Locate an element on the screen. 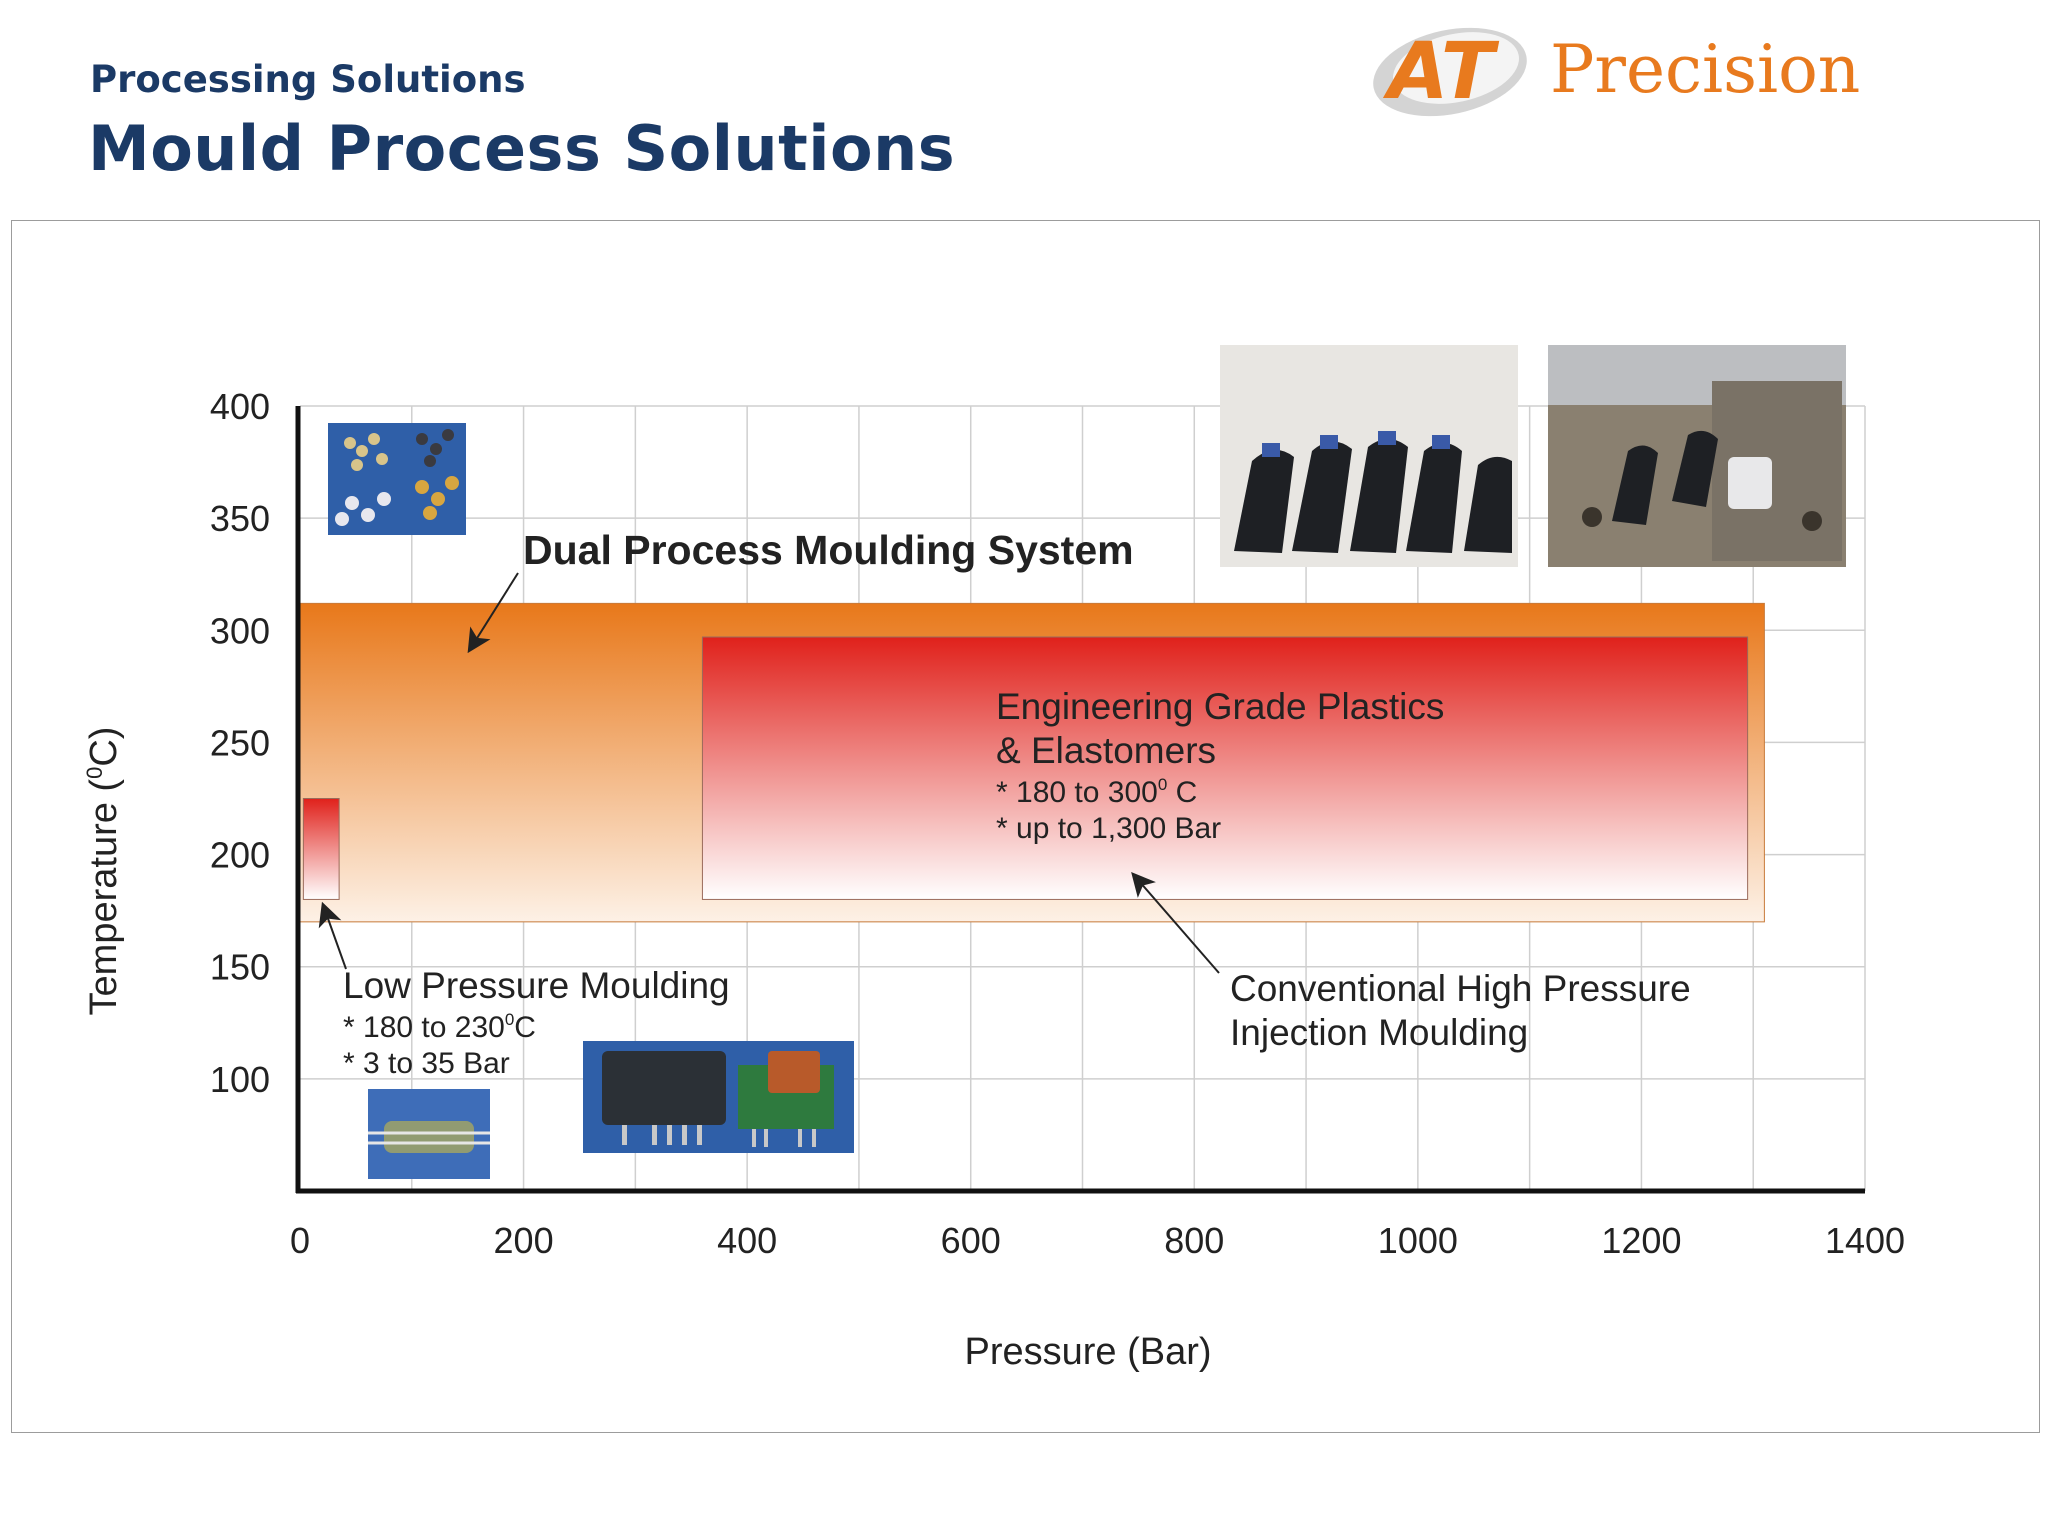 This screenshot has height=1536, width=2048. engineering-note-temperature: * 180 to 3000 C is located at coordinates (1096, 792).